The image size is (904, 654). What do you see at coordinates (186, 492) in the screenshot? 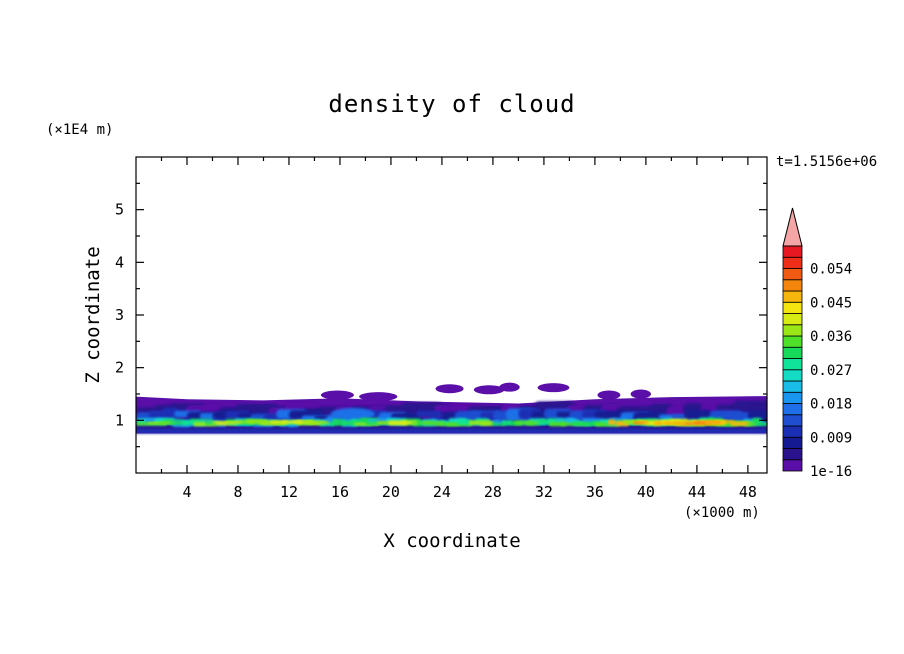
I see `x-tick-label: 4` at bounding box center [186, 492].